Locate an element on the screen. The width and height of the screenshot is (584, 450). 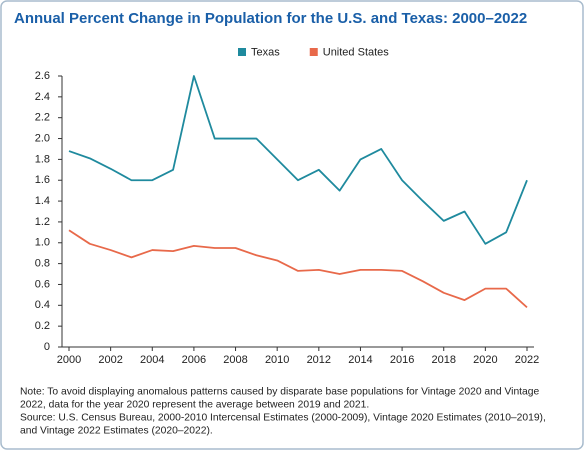
x-tick-label: 2018 is located at coordinates (443, 360).